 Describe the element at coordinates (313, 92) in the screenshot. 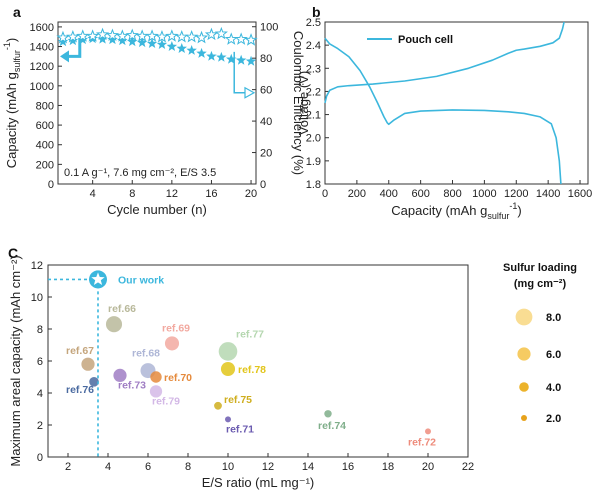

I see `y-tick-label: 2.2` at that location.